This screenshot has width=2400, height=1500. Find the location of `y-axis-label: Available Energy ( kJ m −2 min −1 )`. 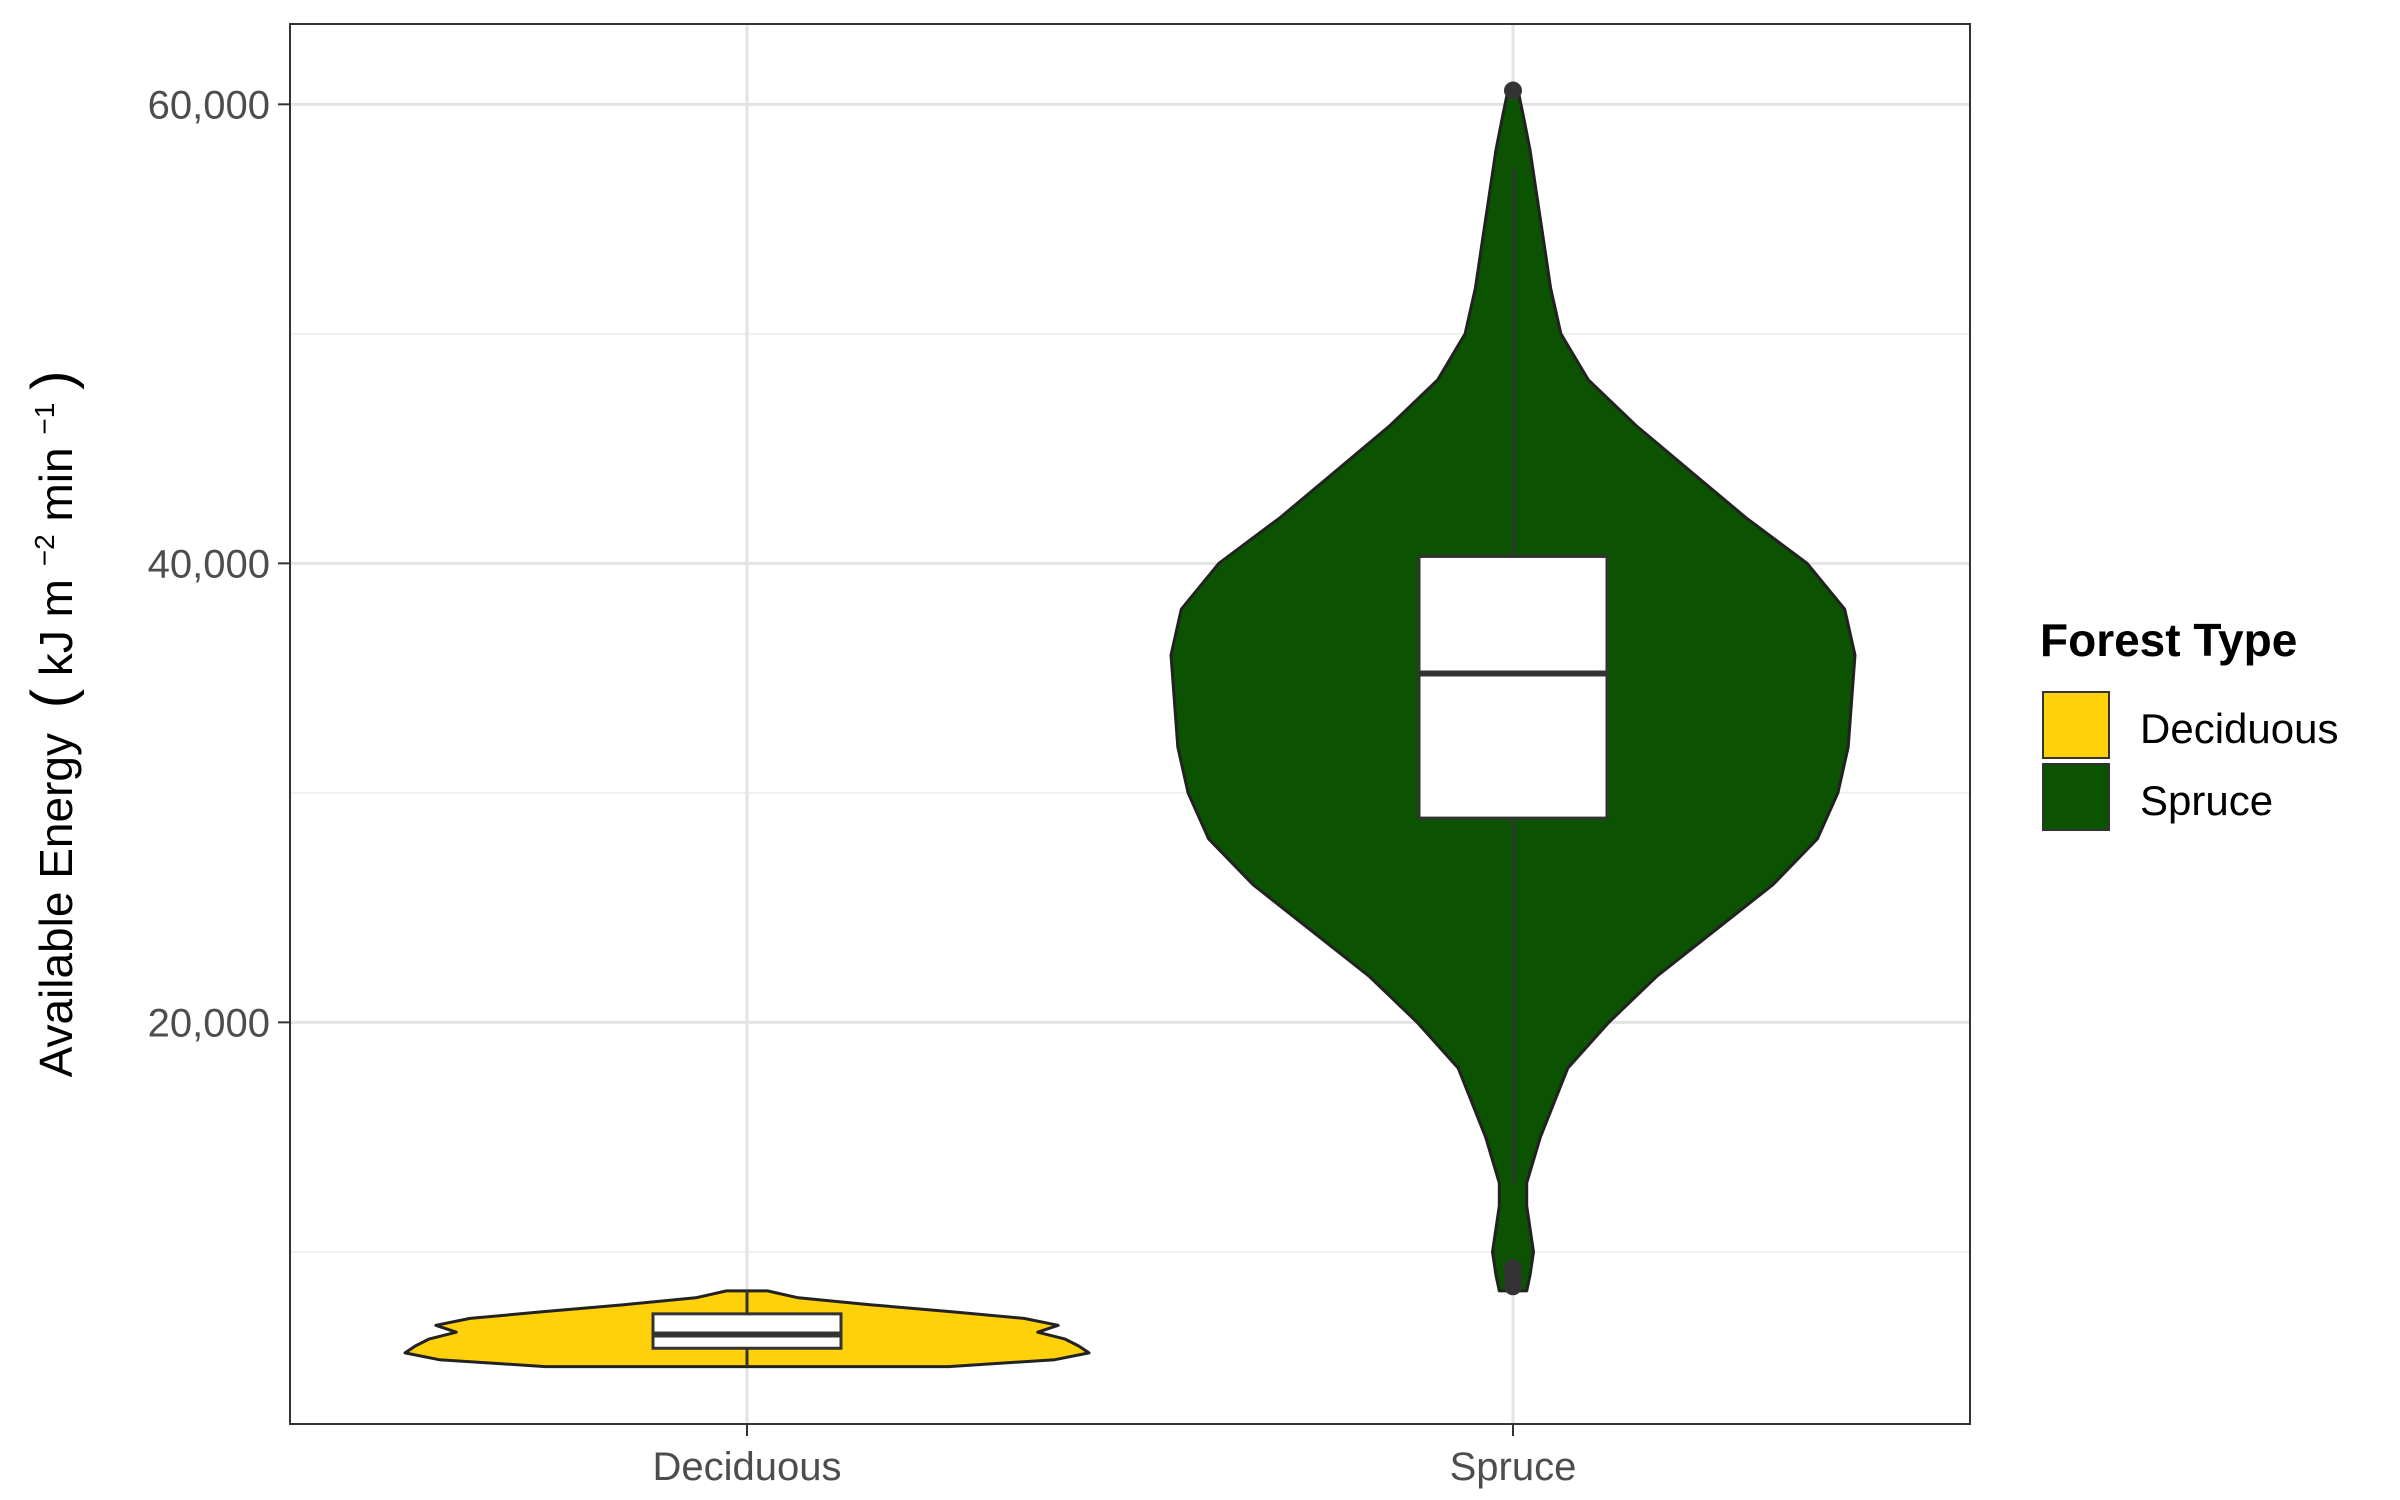

y-axis-label: Available Energy ( kJ m −2 min −1 ) is located at coordinates (48, 724).